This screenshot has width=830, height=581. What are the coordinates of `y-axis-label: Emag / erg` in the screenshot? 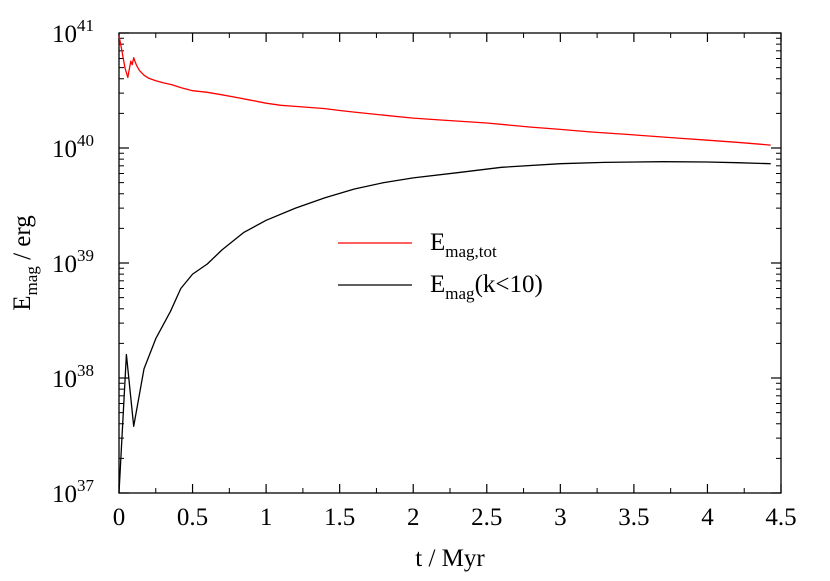 It's located at (25, 263).